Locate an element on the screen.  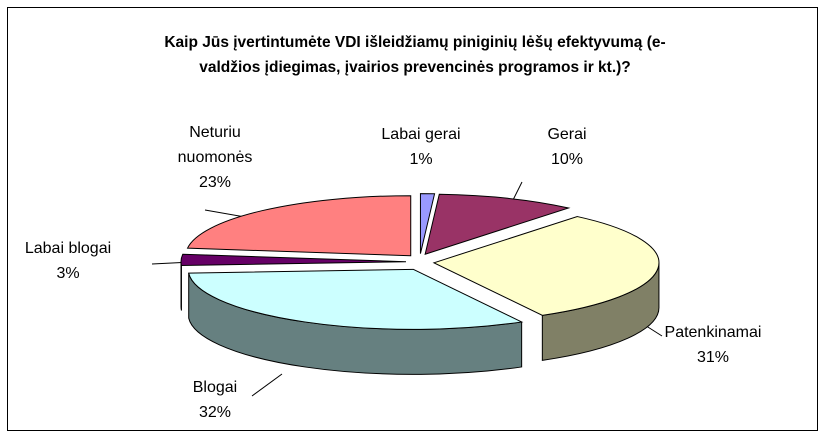
label-value: 1% is located at coordinates (421, 159).